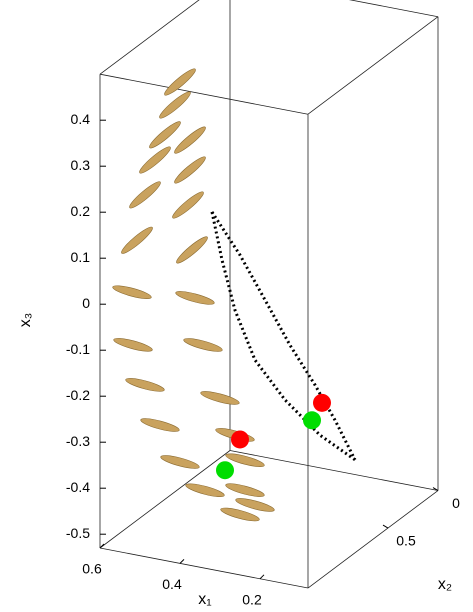 The width and height of the screenshot is (473, 612). Describe the element at coordinates (445, 584) in the screenshot. I see `y-axis-label: x₂` at that location.